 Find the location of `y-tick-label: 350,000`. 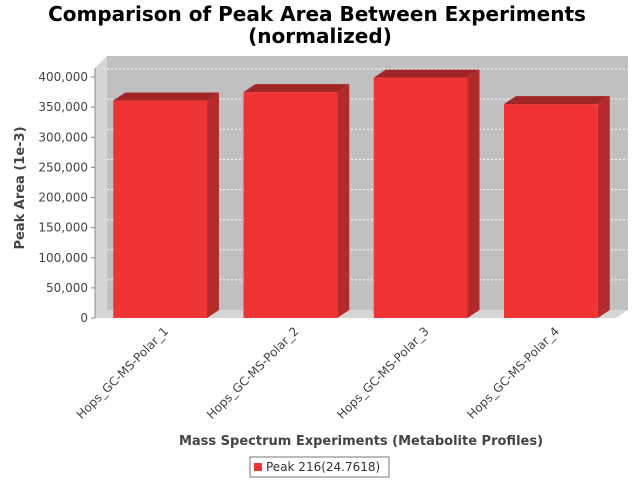

y-tick-label: 350,000 is located at coordinates (63, 107).